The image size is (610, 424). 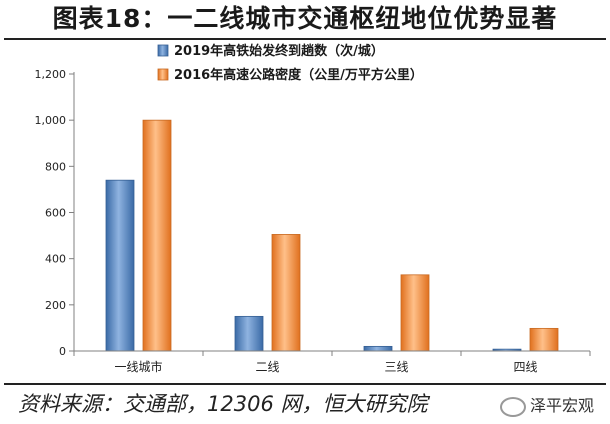 I want to click on x-tick-label: 二线, so click(x=267, y=367).